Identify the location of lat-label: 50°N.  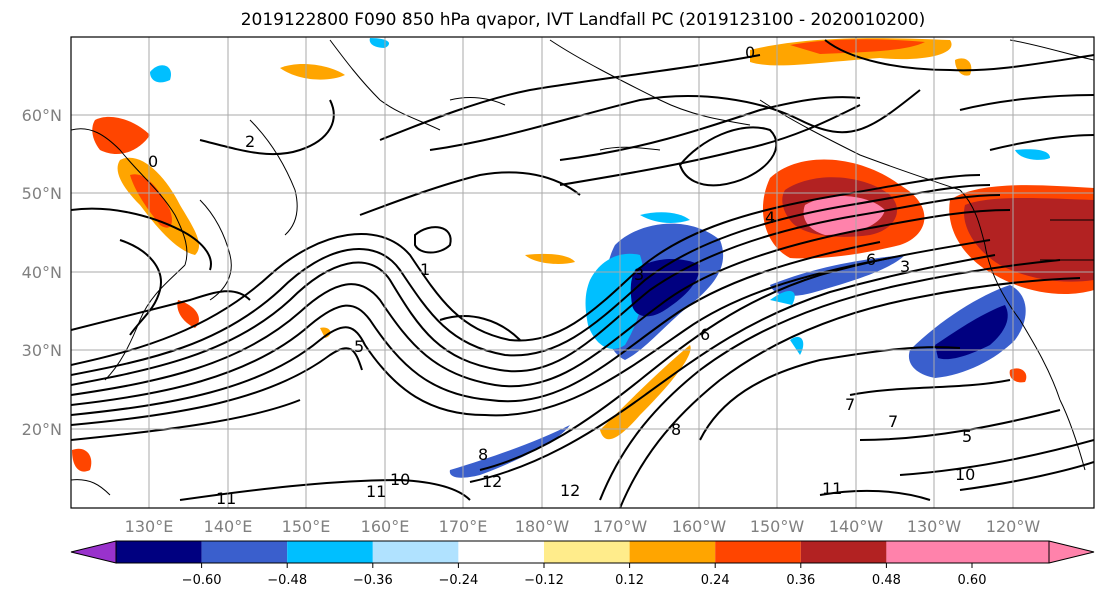
(42, 193).